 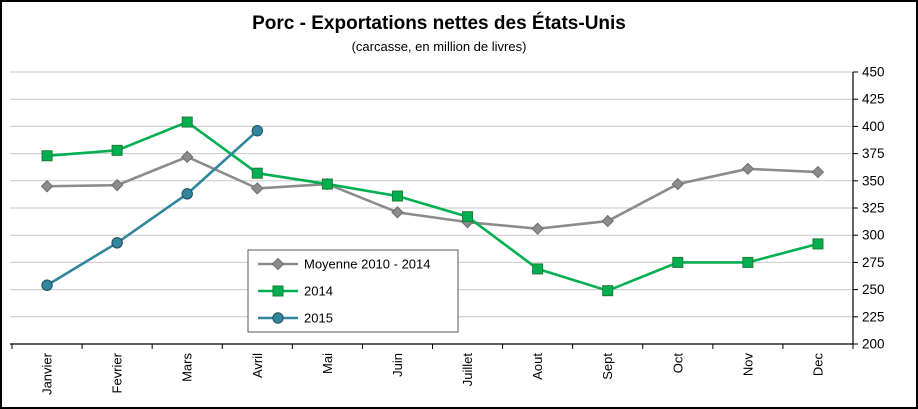 I want to click on chart-subtitle: (carcasse, en million de livres), so click(x=439, y=46).